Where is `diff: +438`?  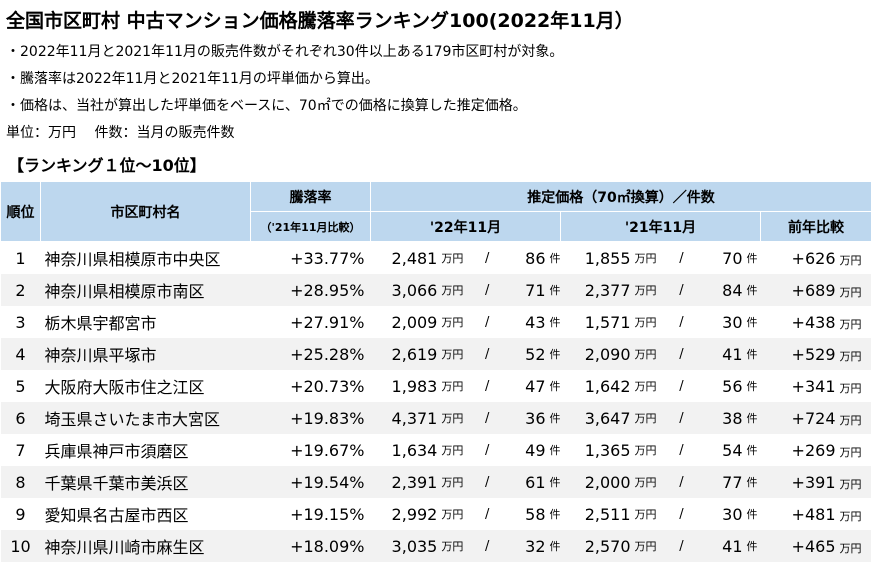
diff: +438 is located at coordinates (813, 322).